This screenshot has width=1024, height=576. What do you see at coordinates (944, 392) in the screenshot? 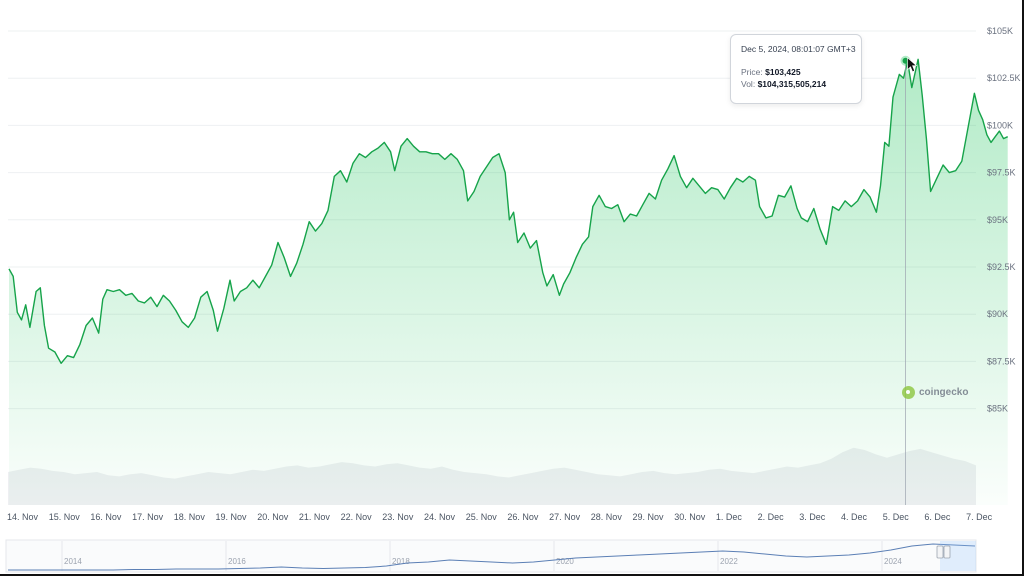
I see `watermark-text: coingecko` at bounding box center [944, 392].